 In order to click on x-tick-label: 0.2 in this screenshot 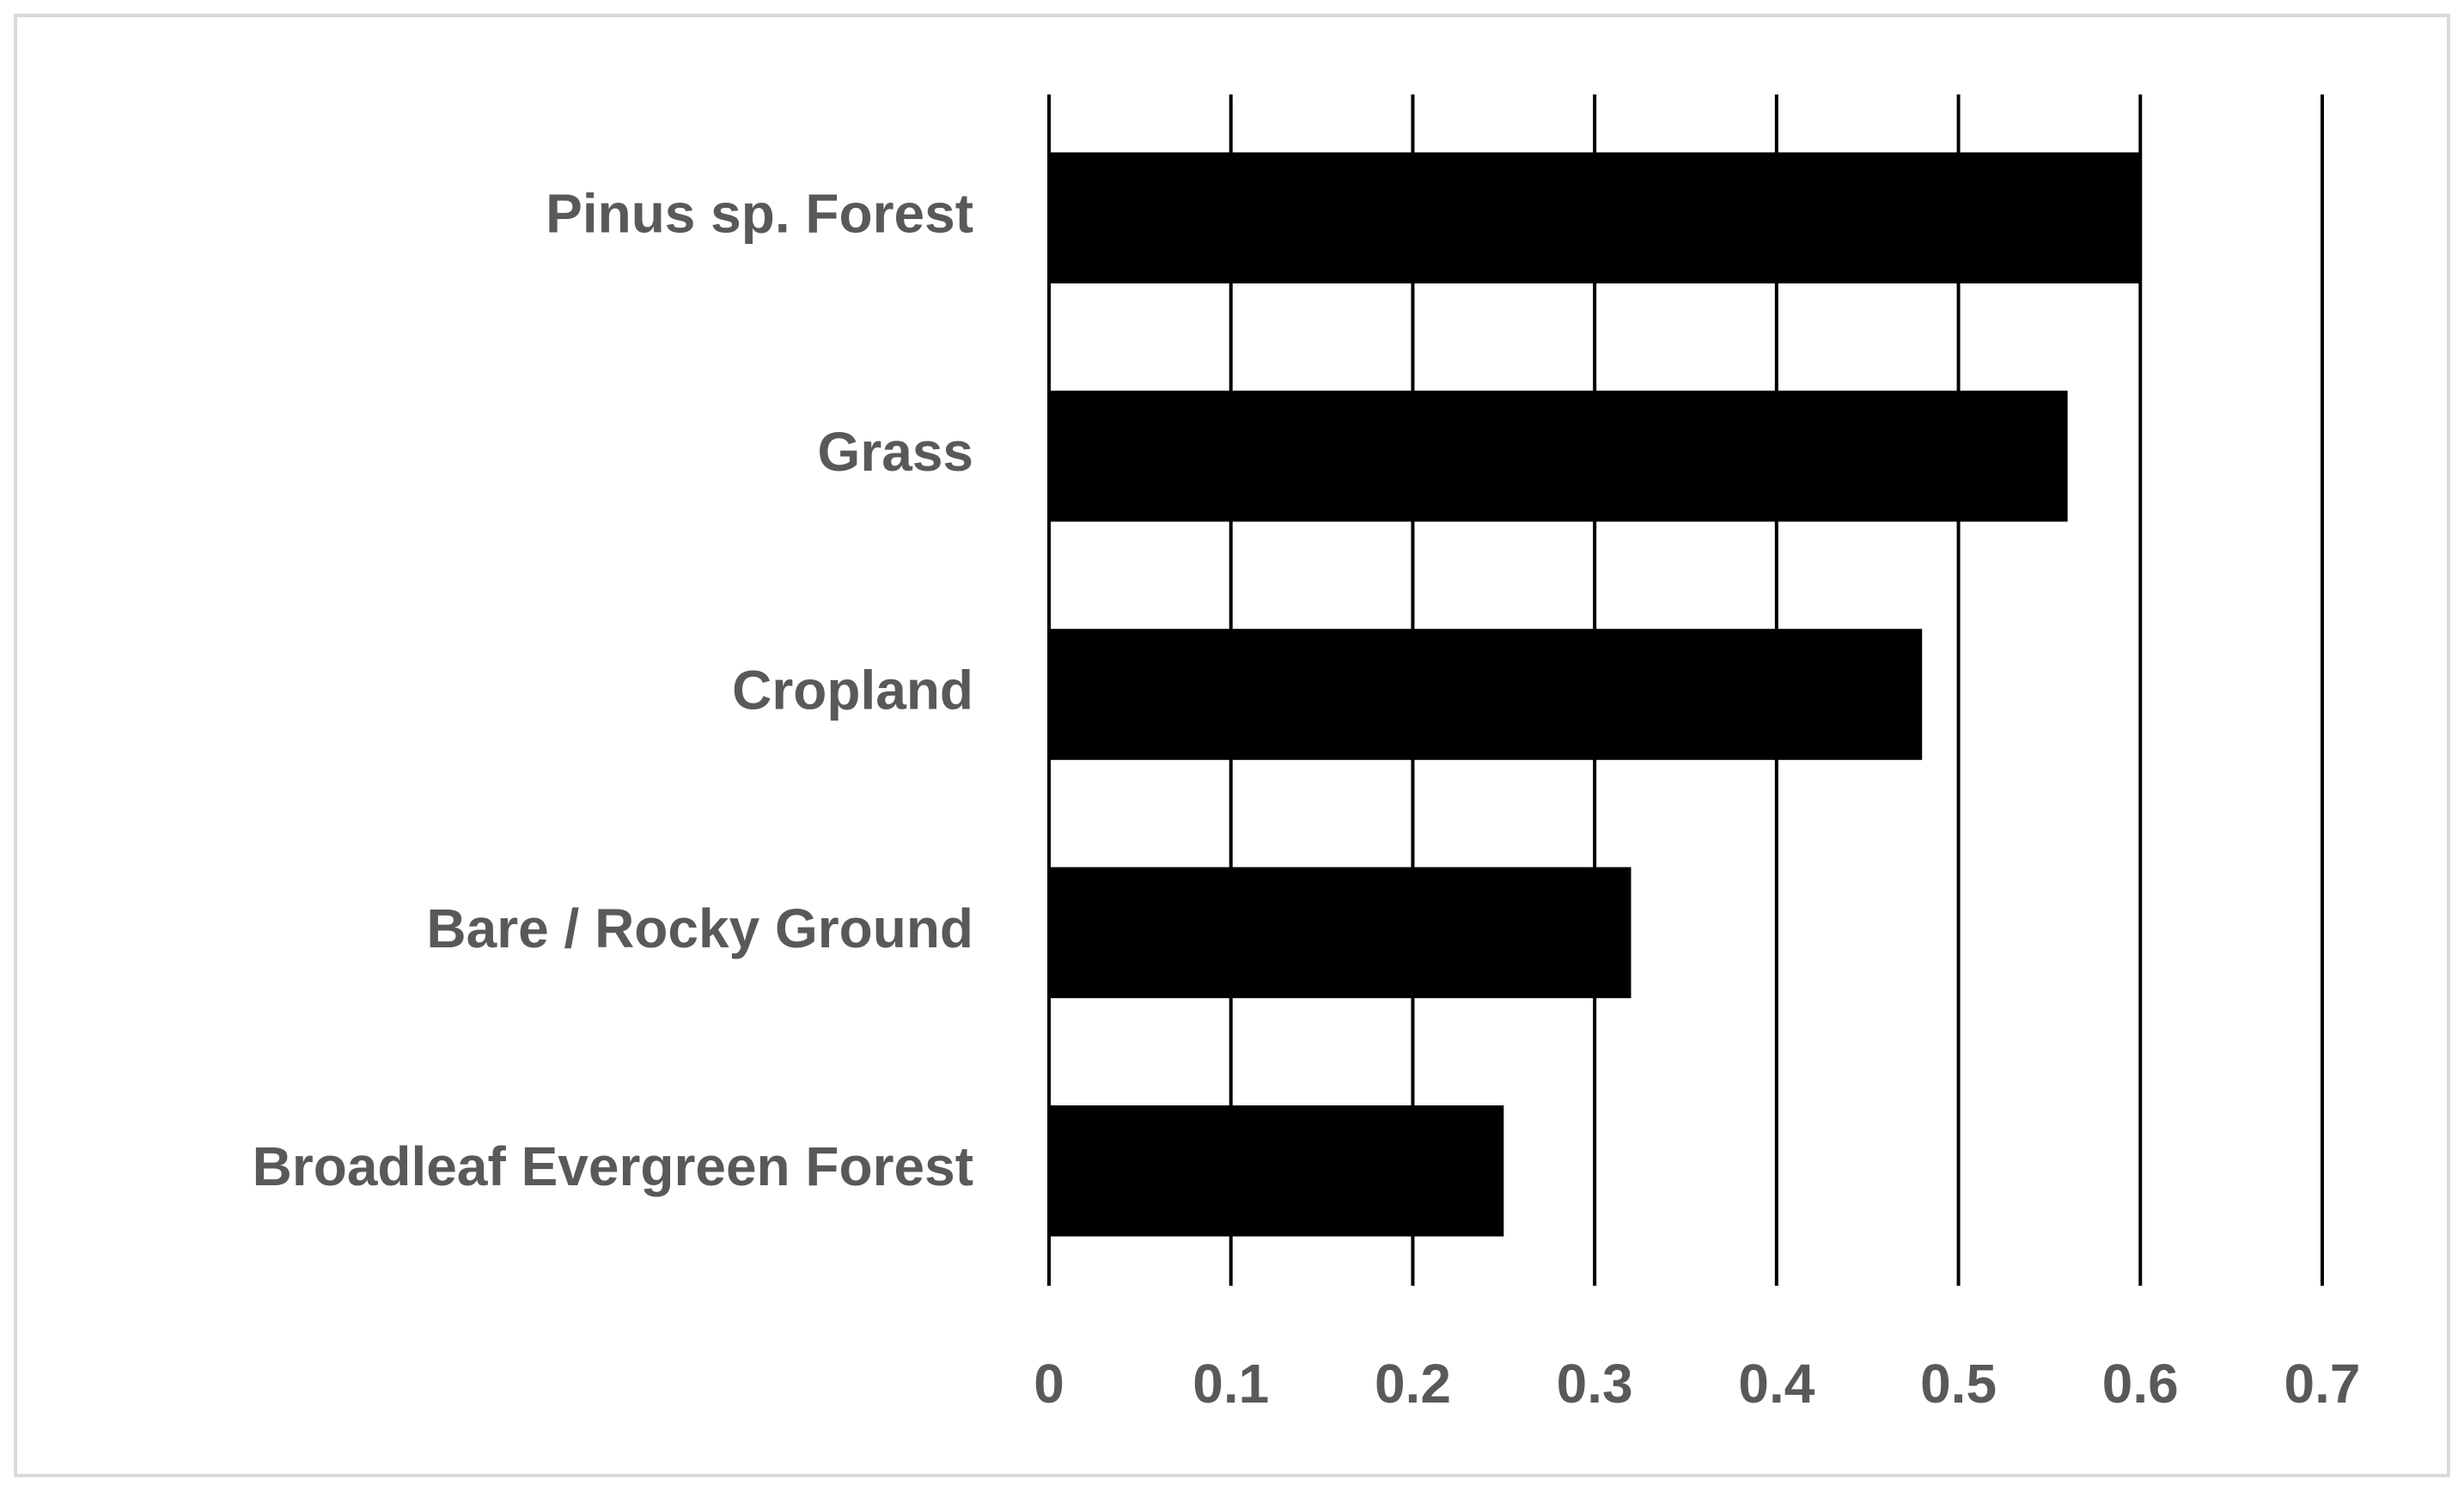, I will do `click(1413, 1384)`.